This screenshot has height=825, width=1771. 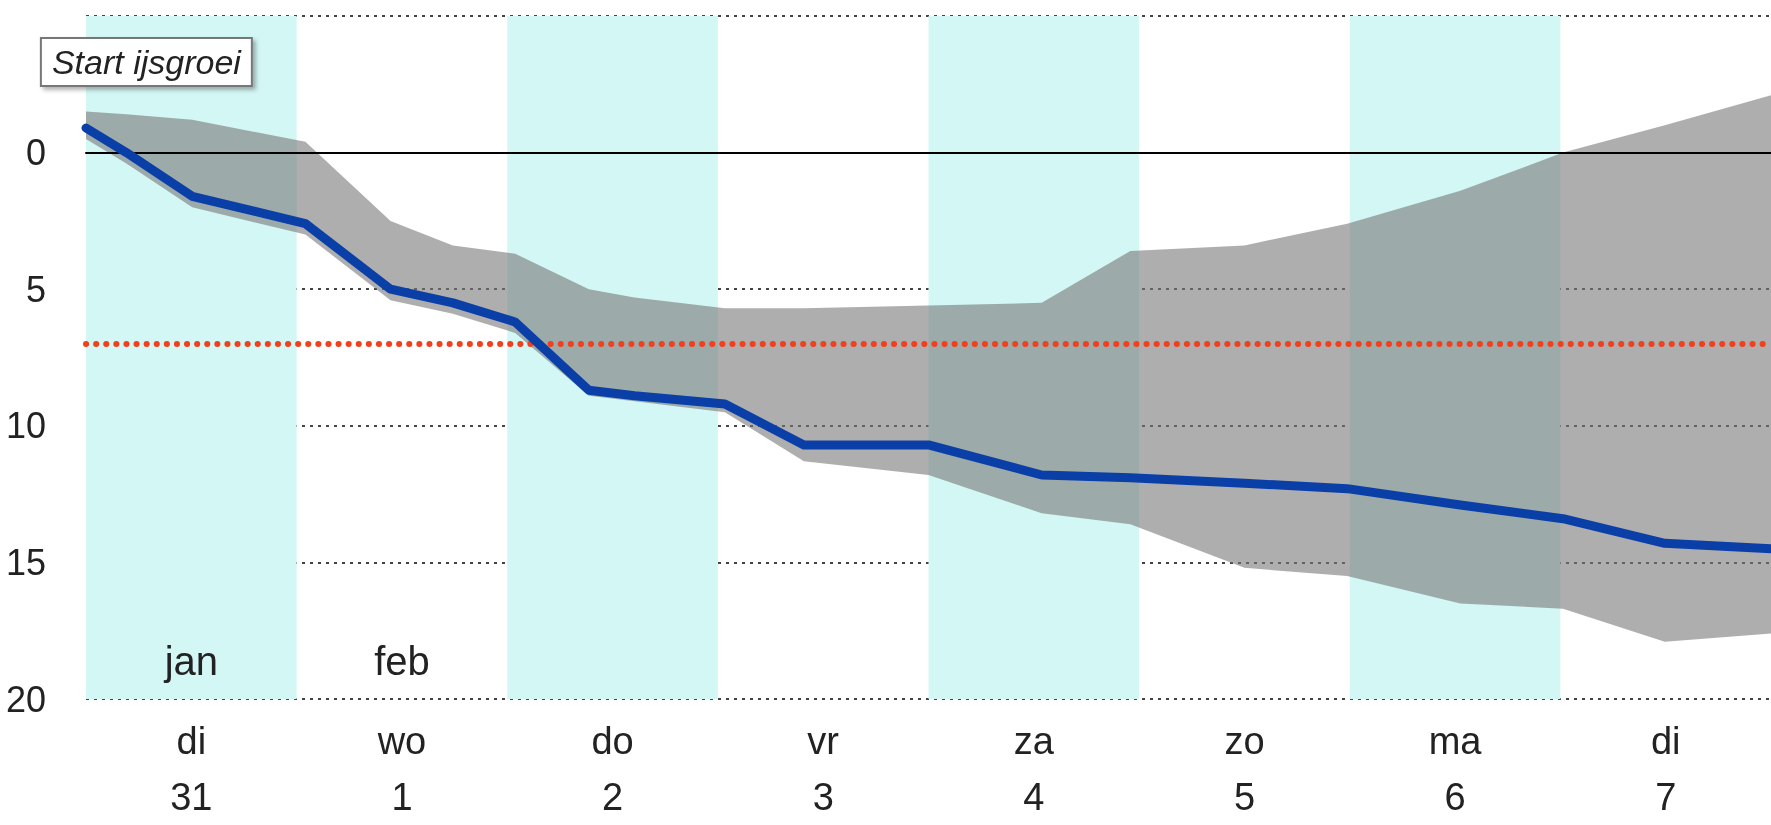 What do you see at coordinates (191, 769) in the screenshot?
I see `x-tick-label: di 31` at bounding box center [191, 769].